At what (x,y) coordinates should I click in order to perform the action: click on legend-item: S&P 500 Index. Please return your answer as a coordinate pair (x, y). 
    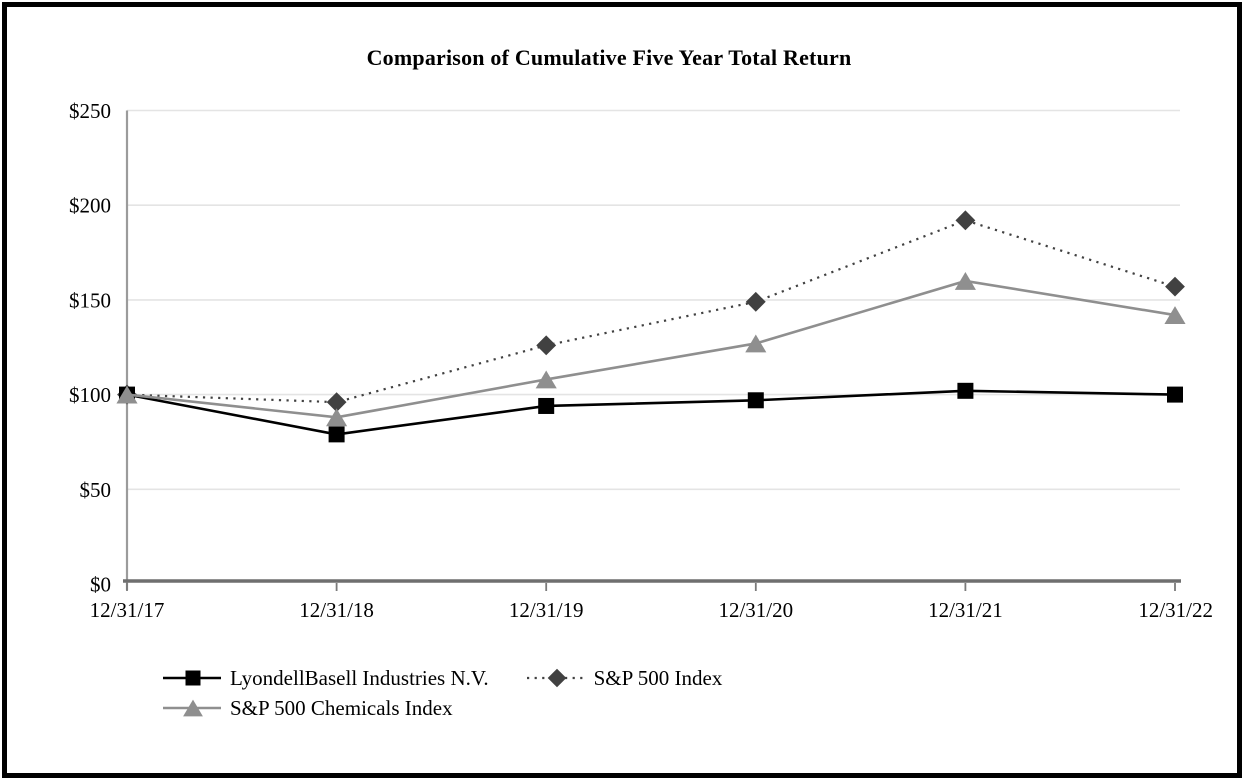
    Looking at the image, I should click on (624, 678).